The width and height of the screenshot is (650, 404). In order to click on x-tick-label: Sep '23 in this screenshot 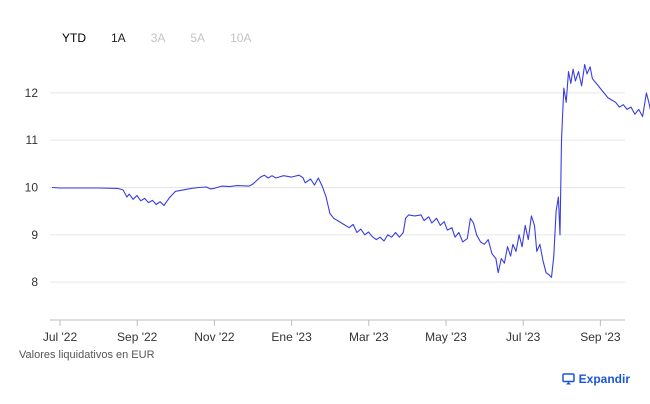, I will do `click(600, 337)`.